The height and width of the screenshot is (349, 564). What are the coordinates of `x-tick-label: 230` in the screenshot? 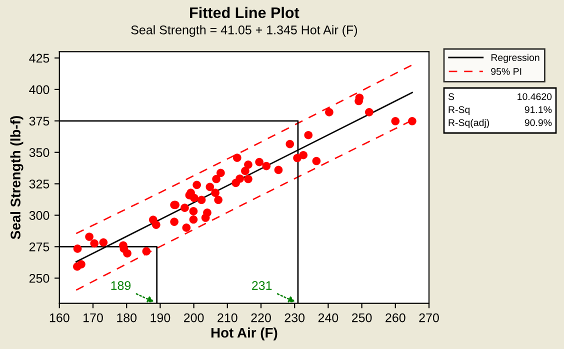 It's located at (294, 317).